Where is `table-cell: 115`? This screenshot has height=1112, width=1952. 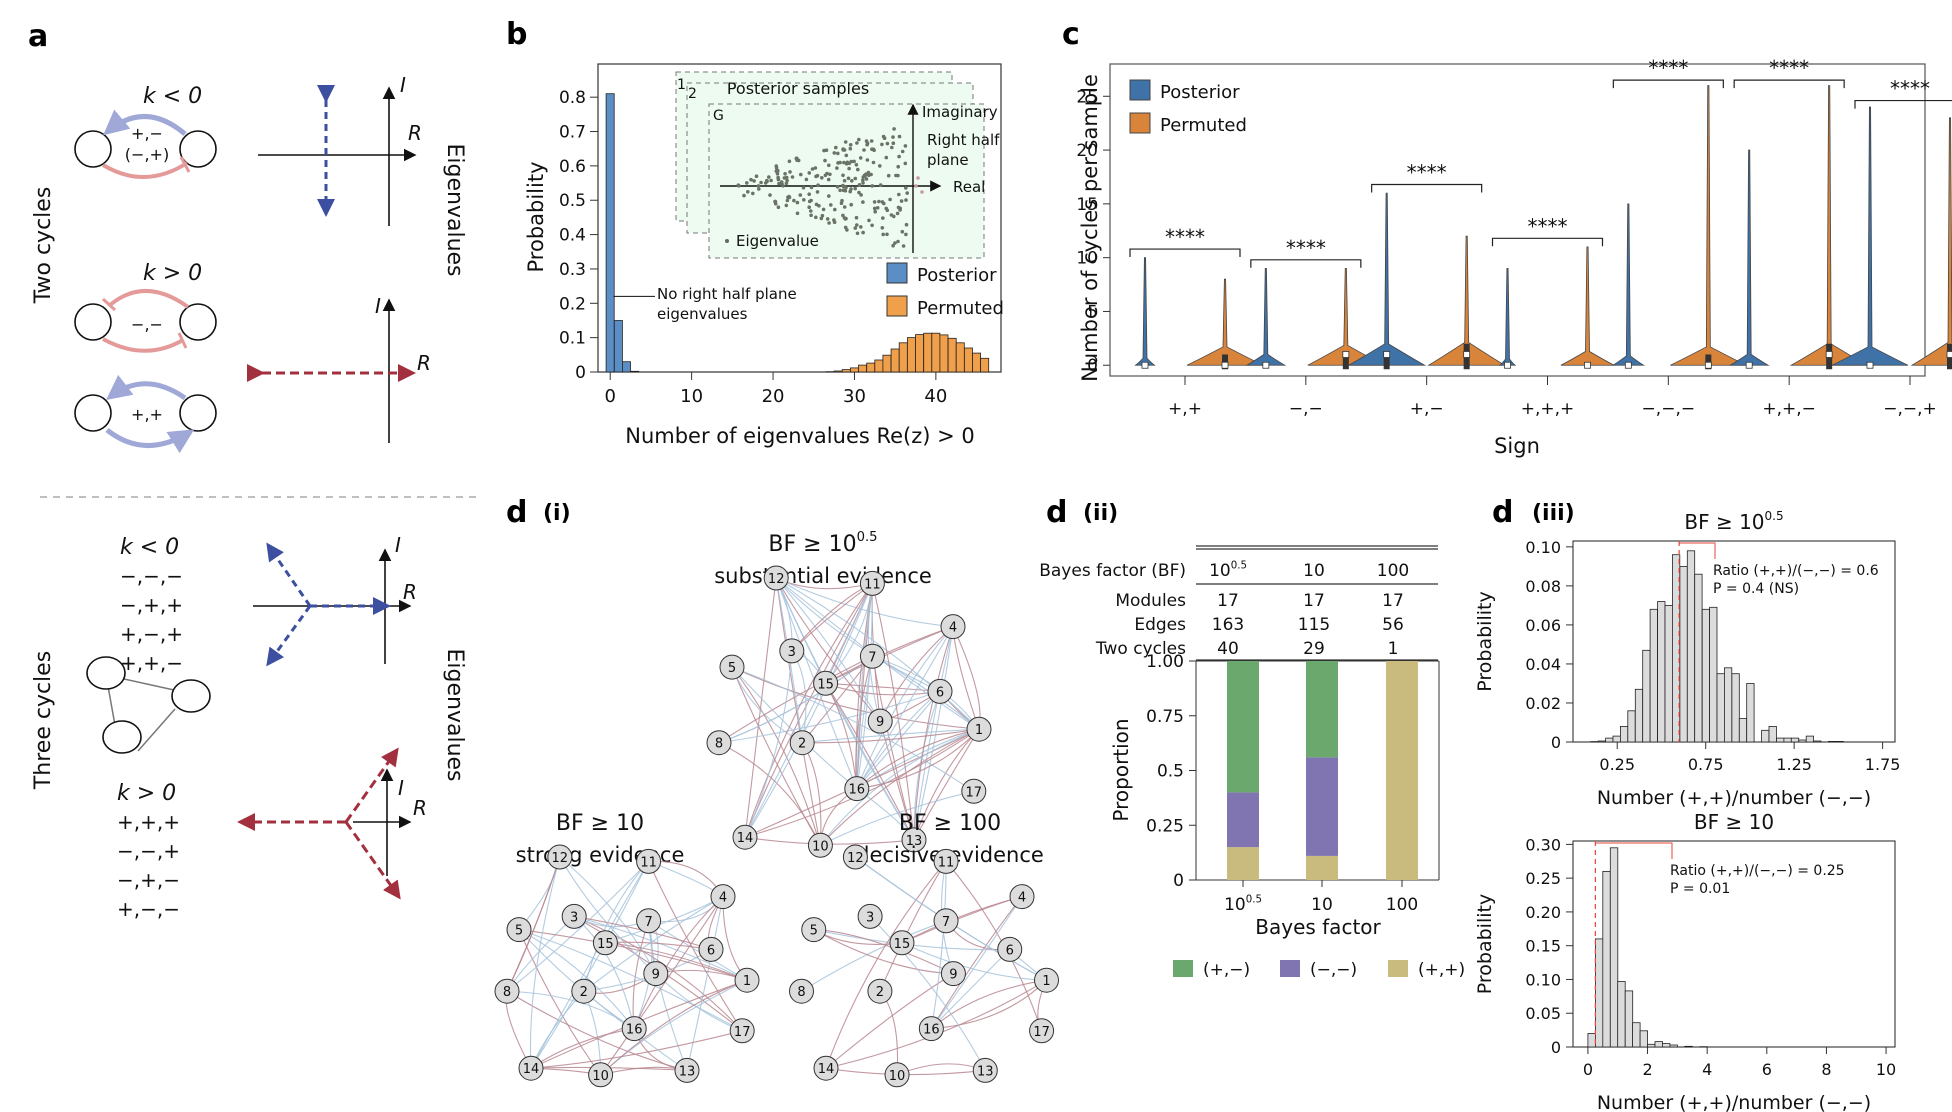
table-cell: 115 is located at coordinates (1314, 625).